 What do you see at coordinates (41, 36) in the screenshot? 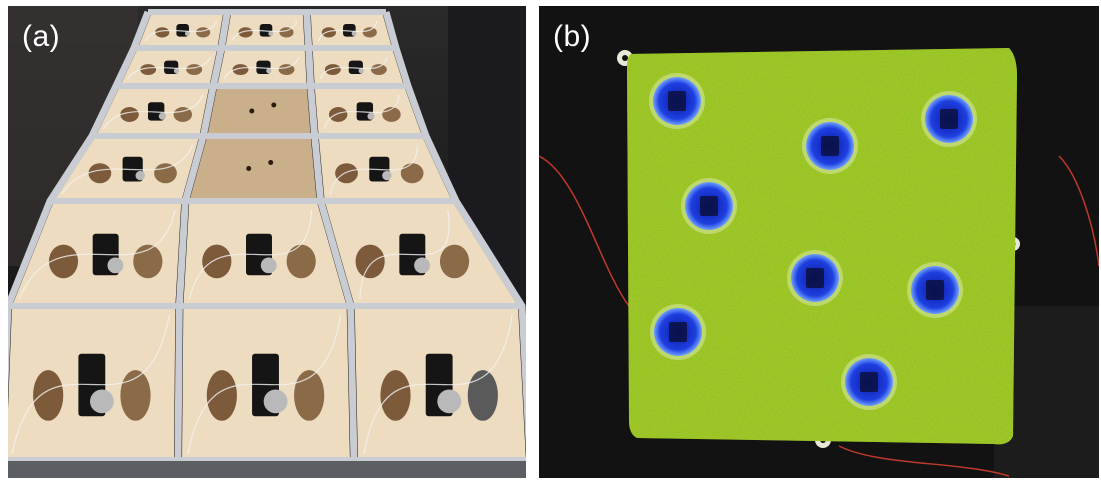
I see `panel-a-label: (a)` at bounding box center [41, 36].